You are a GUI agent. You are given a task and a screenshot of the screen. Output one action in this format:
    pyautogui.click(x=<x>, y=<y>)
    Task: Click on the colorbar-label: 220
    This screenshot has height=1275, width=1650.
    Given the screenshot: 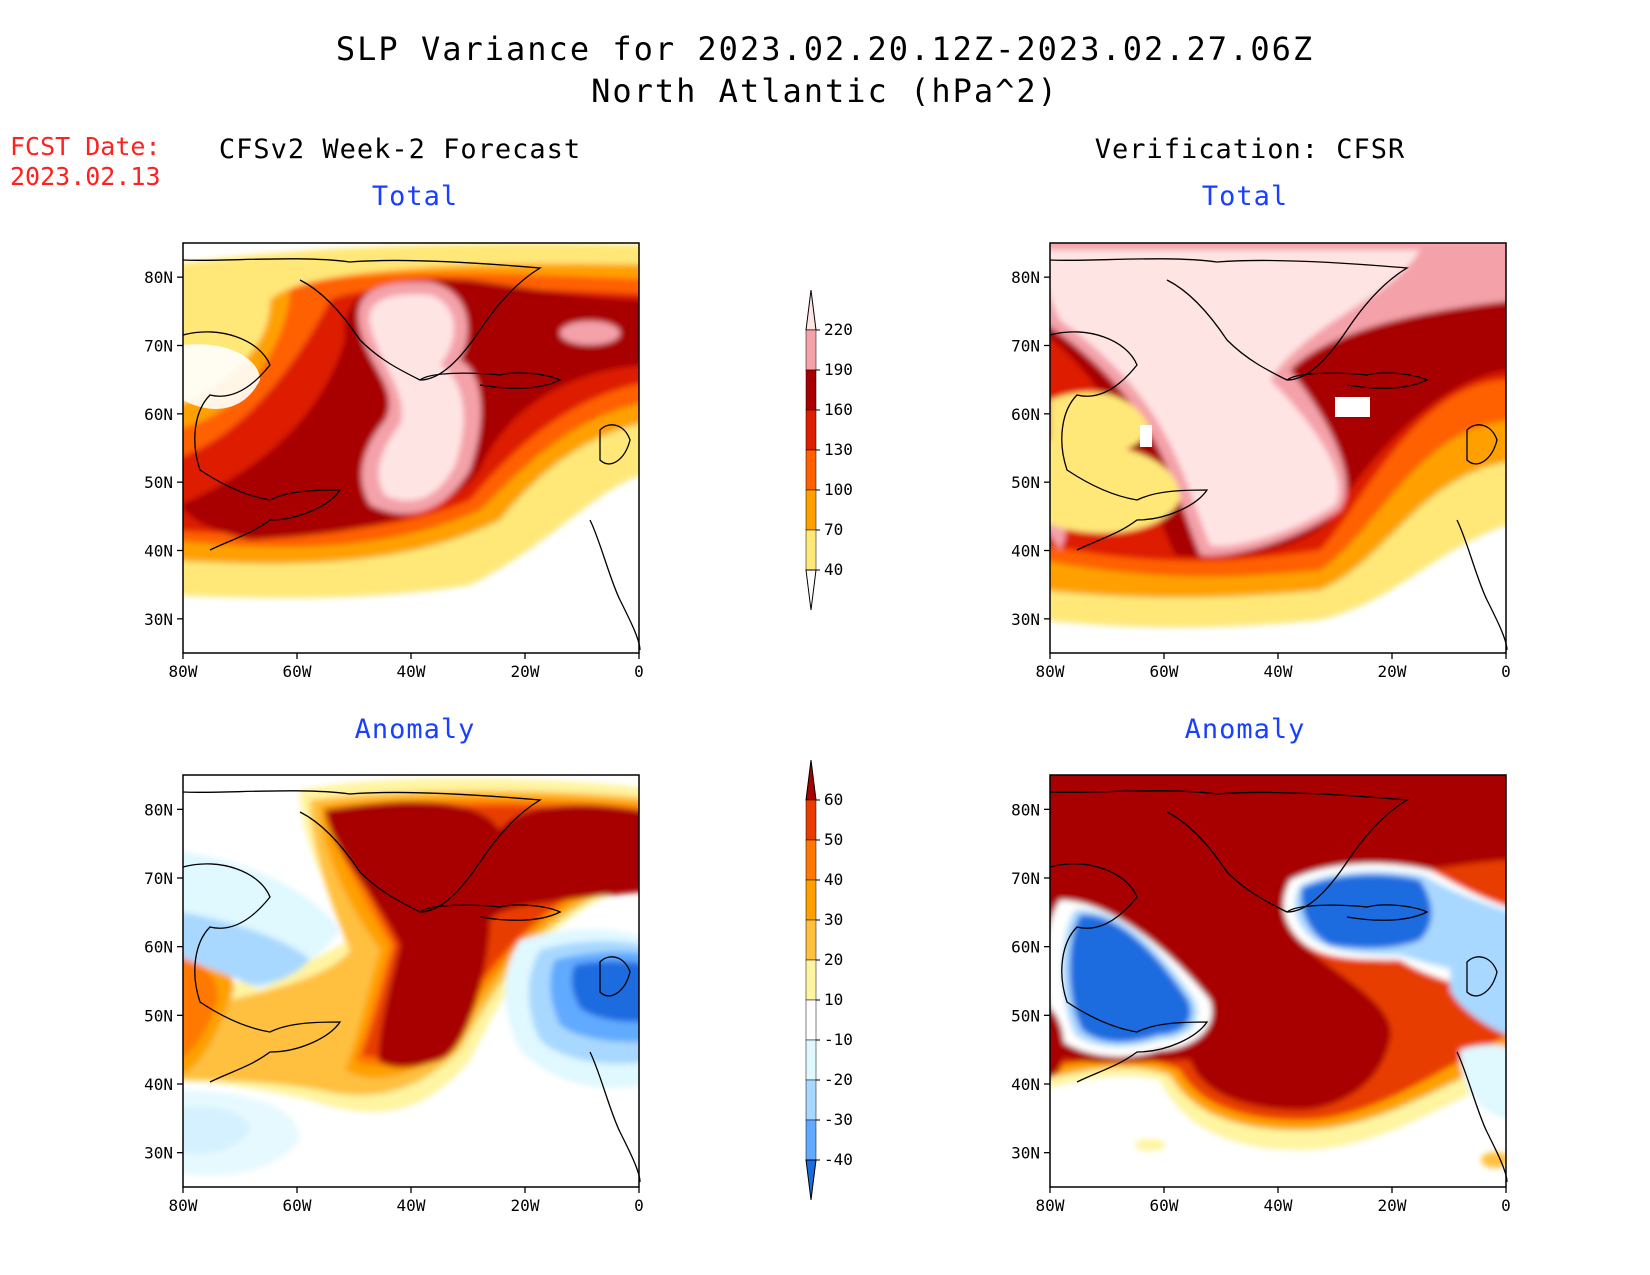 What is the action you would take?
    pyautogui.click(x=838, y=329)
    